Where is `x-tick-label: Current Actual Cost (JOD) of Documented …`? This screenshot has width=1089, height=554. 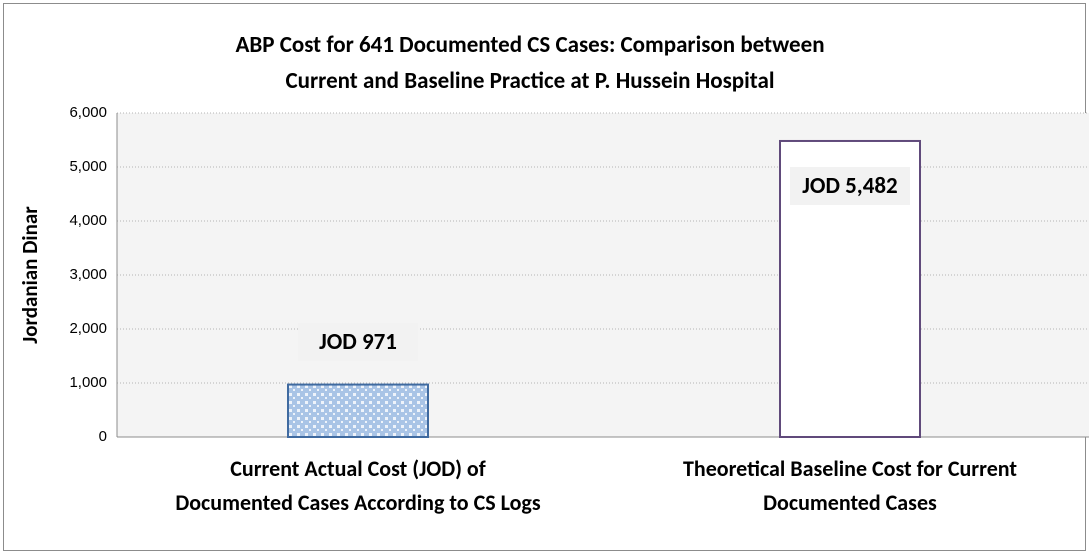 x-tick-label: Current Actual Cost (JOD) of Documented … is located at coordinates (358, 485).